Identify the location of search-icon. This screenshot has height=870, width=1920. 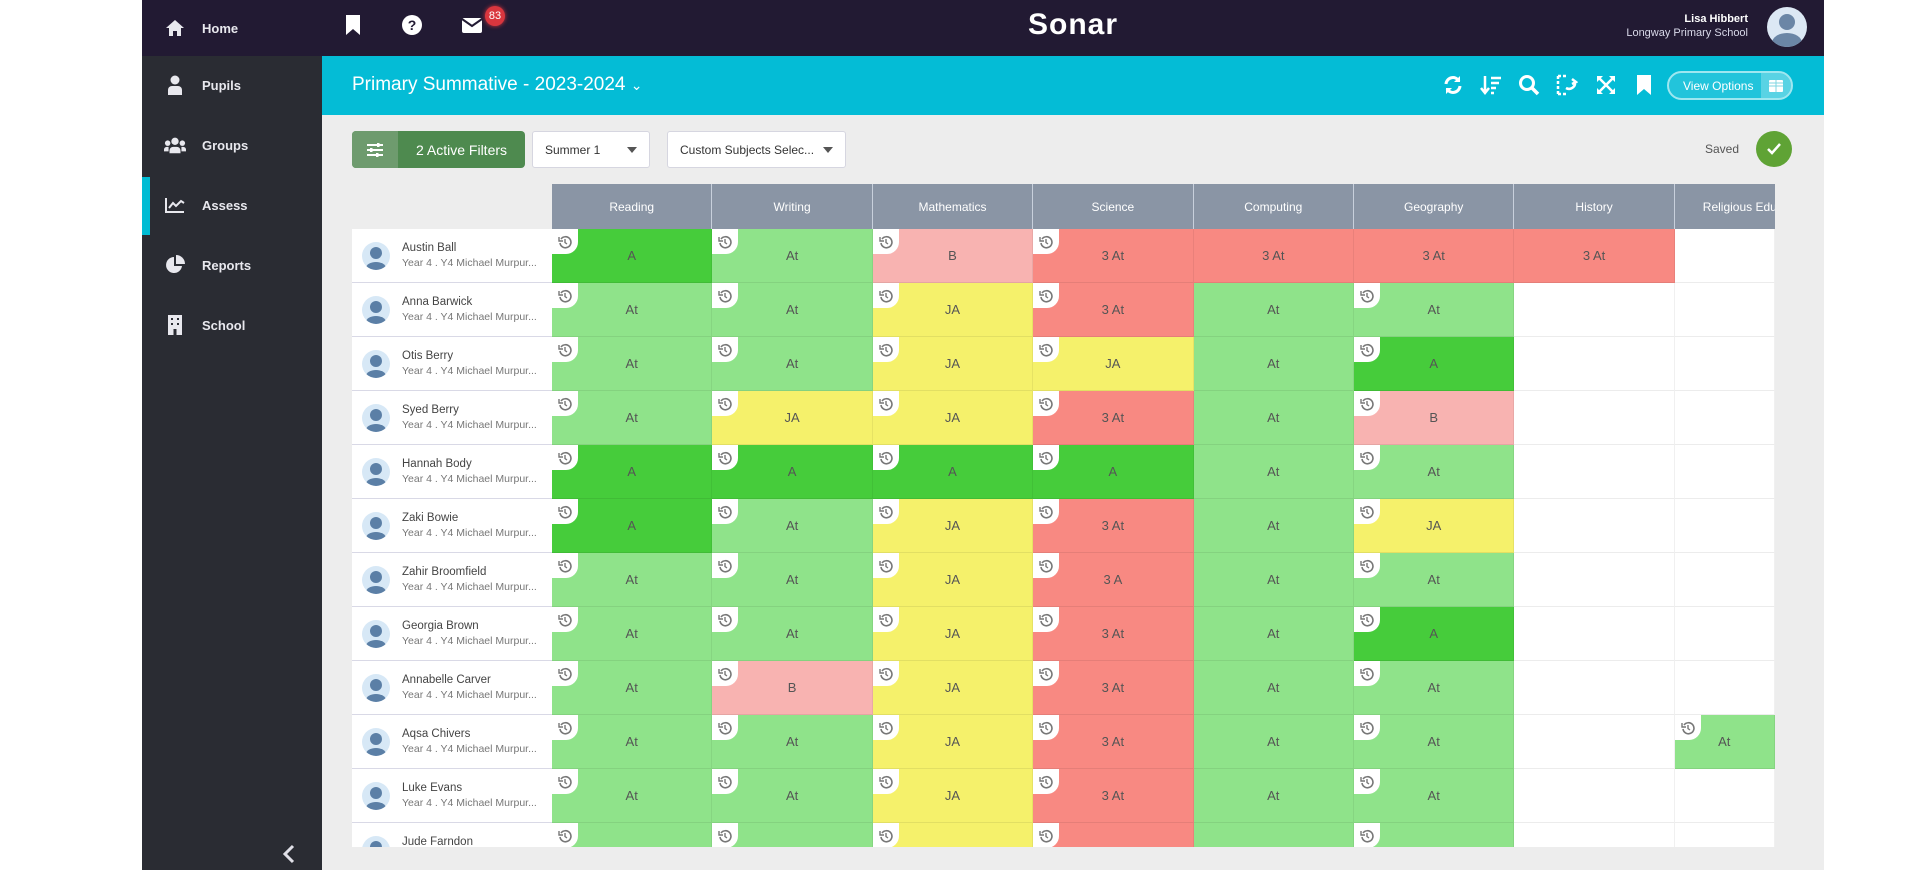
(1529, 85).